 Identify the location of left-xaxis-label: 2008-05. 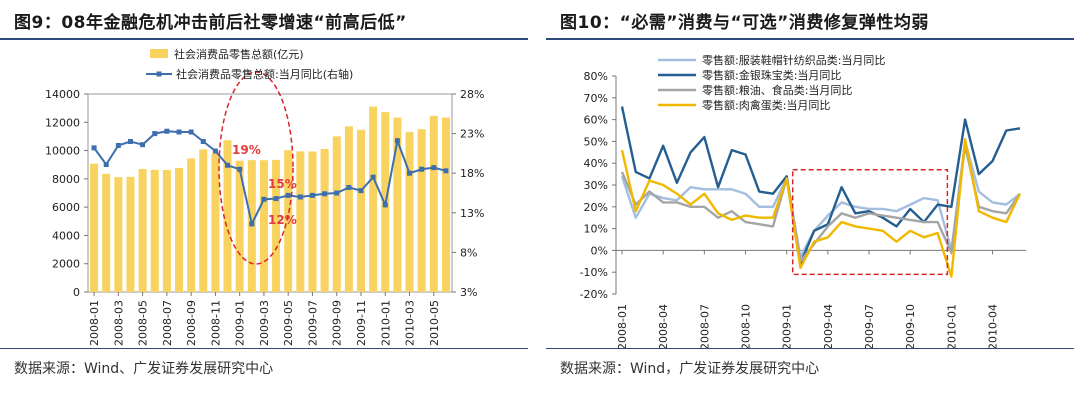
(143, 323).